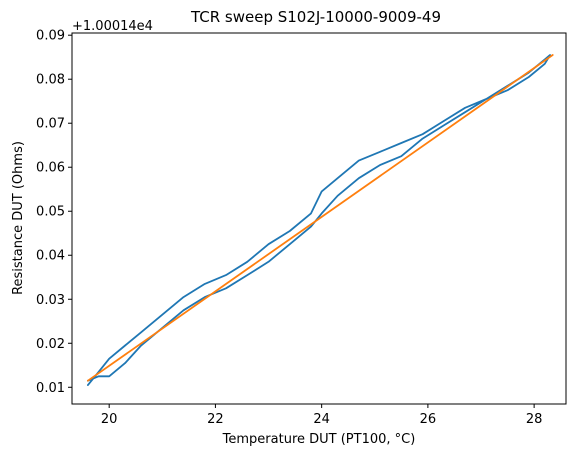  Describe the element at coordinates (319, 439) in the screenshot. I see `x-axis-title: Temperature DUT (PT100, °C)` at that location.